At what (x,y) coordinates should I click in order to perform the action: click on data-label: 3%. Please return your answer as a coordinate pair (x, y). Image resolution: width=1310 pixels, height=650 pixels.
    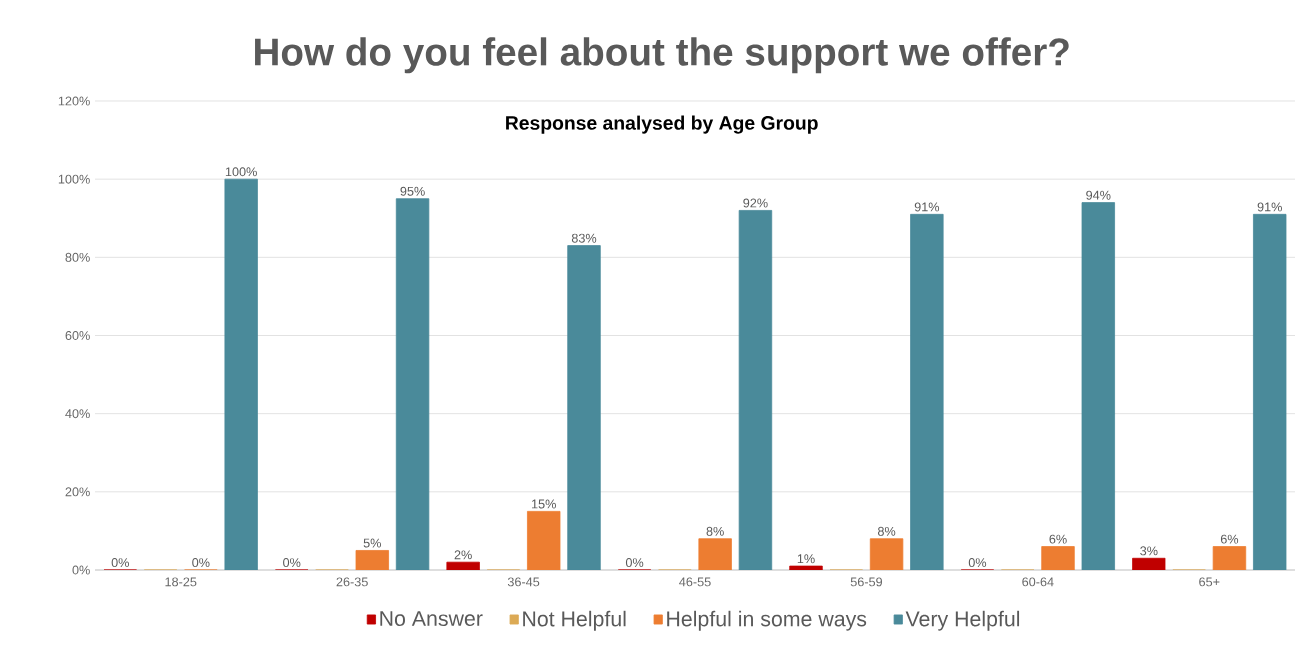
    Looking at the image, I should click on (1149, 551).